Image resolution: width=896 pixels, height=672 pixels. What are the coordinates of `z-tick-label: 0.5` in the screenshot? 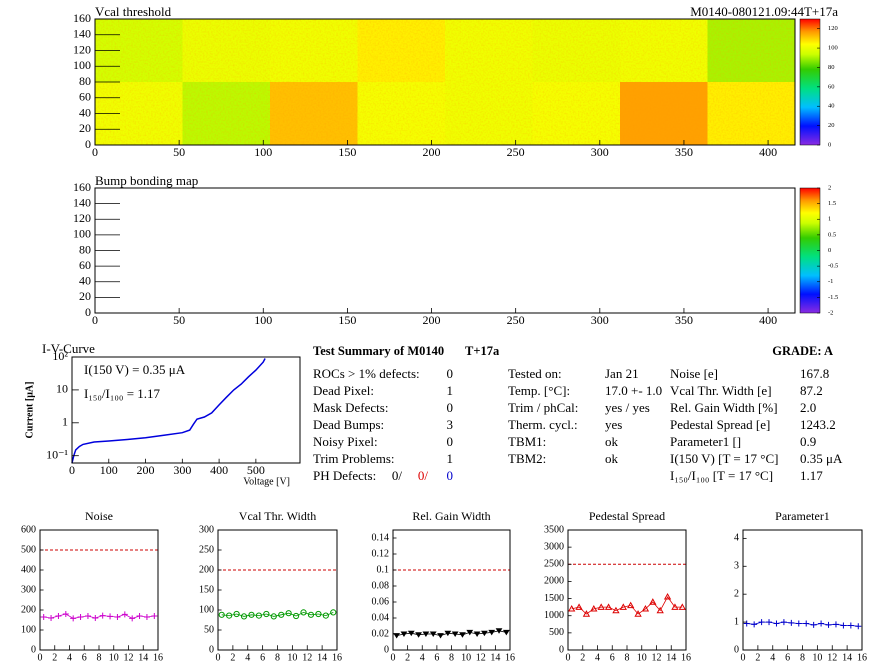 It's located at (832, 234).